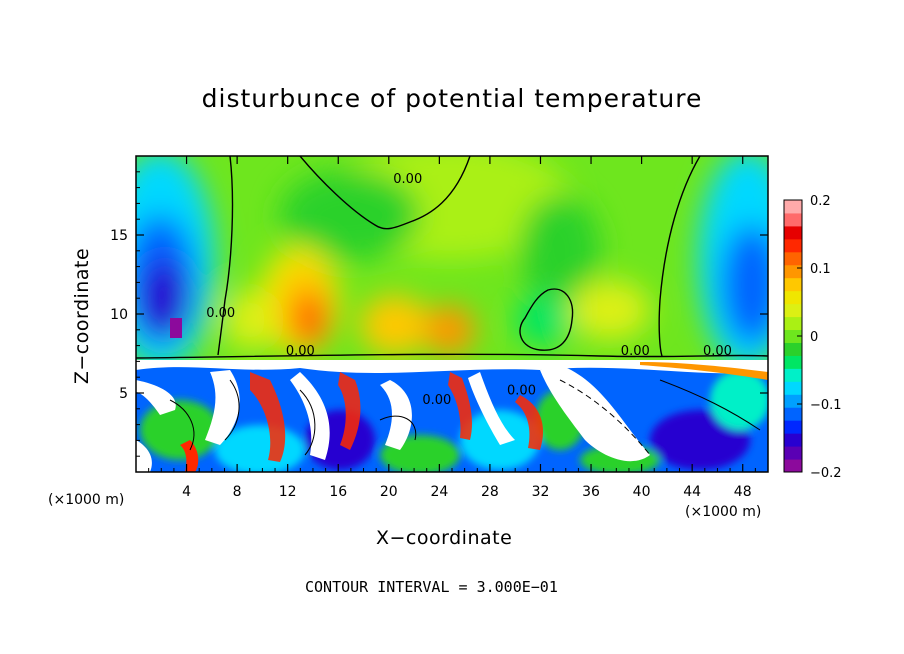 This screenshot has width=904, height=654. Describe the element at coordinates (439, 492) in the screenshot. I see `x-tick-label: 24` at that location.